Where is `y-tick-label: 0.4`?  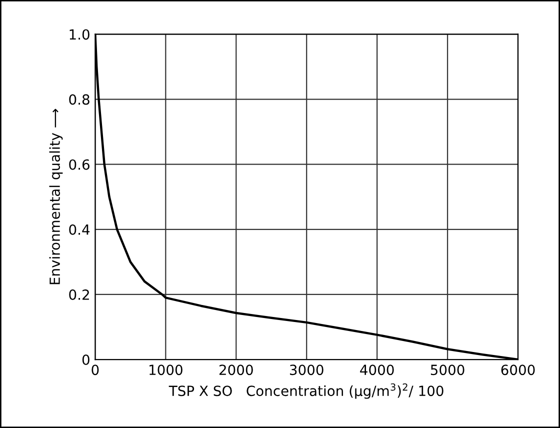
y-tick-label: 0.4 is located at coordinates (79, 229).